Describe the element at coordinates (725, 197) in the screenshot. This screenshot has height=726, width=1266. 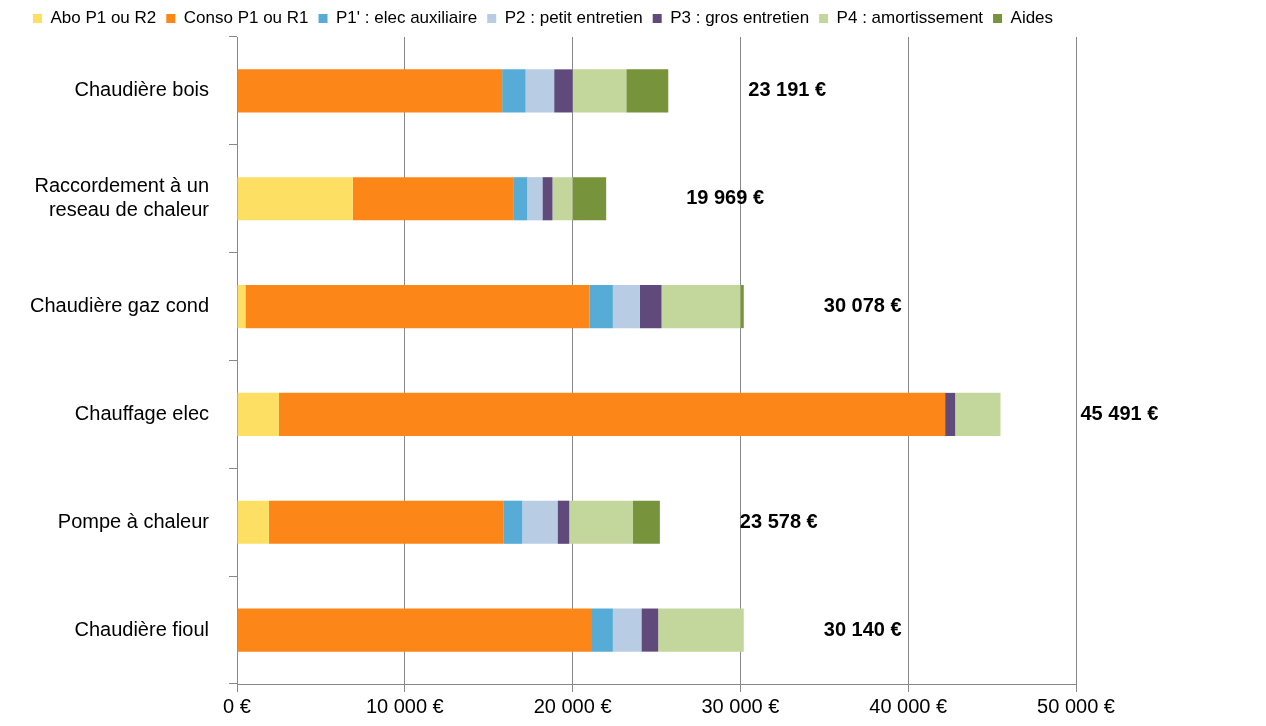
I see `annotation: 19 969 €` at that location.